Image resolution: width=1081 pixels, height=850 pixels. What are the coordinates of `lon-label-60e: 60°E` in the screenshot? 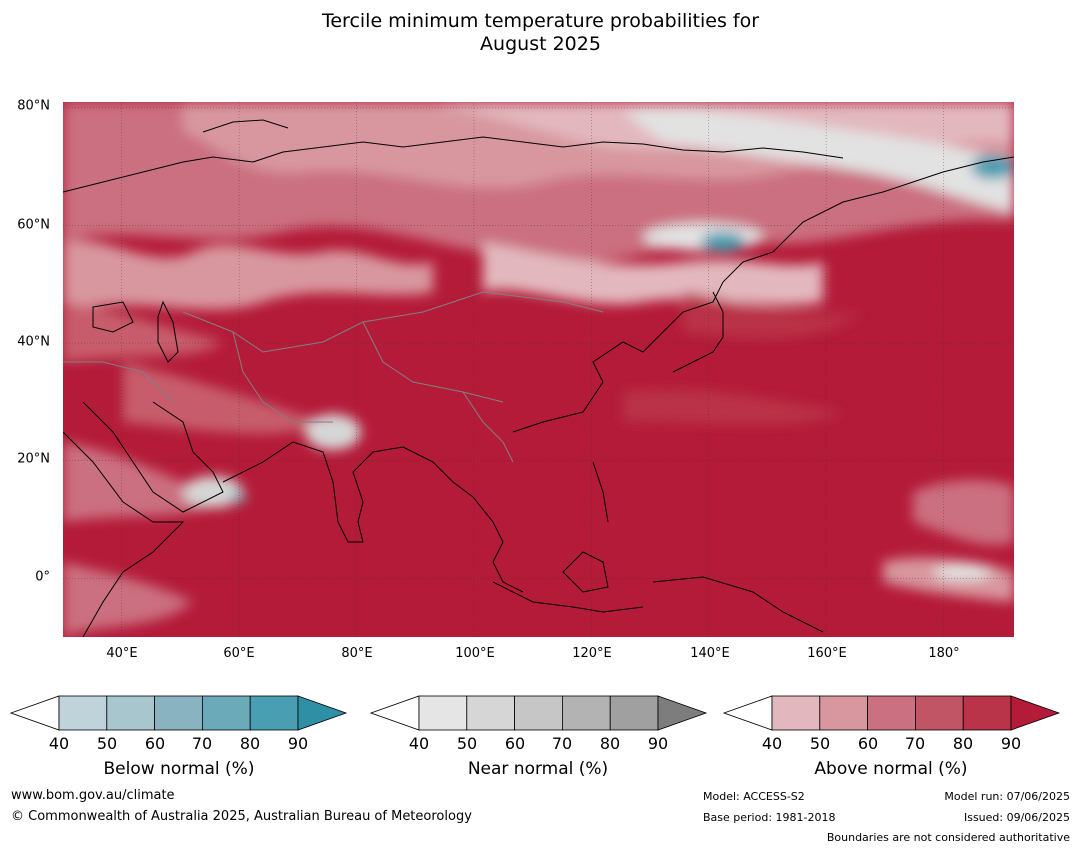 It's located at (239, 653).